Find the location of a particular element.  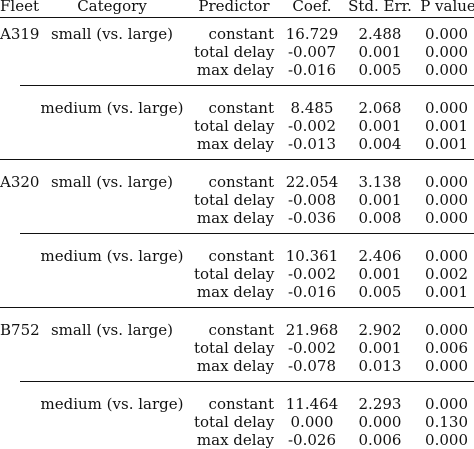

std-err-cell: 0.000 is located at coordinates (380, 422).